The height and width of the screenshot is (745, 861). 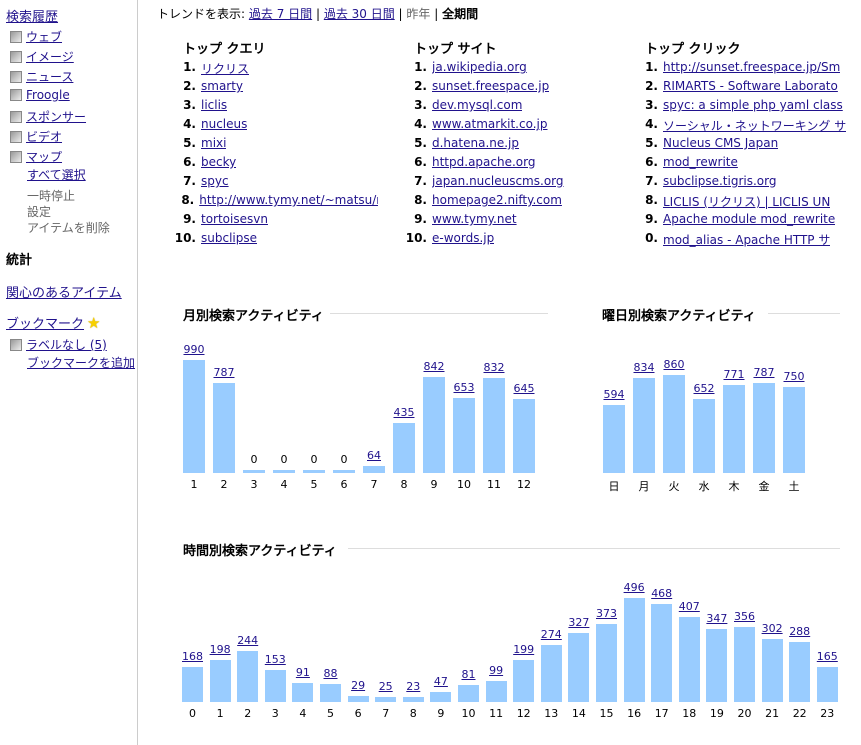 What do you see at coordinates (413, 687) in the screenshot?
I see `value-label: 23` at bounding box center [413, 687].